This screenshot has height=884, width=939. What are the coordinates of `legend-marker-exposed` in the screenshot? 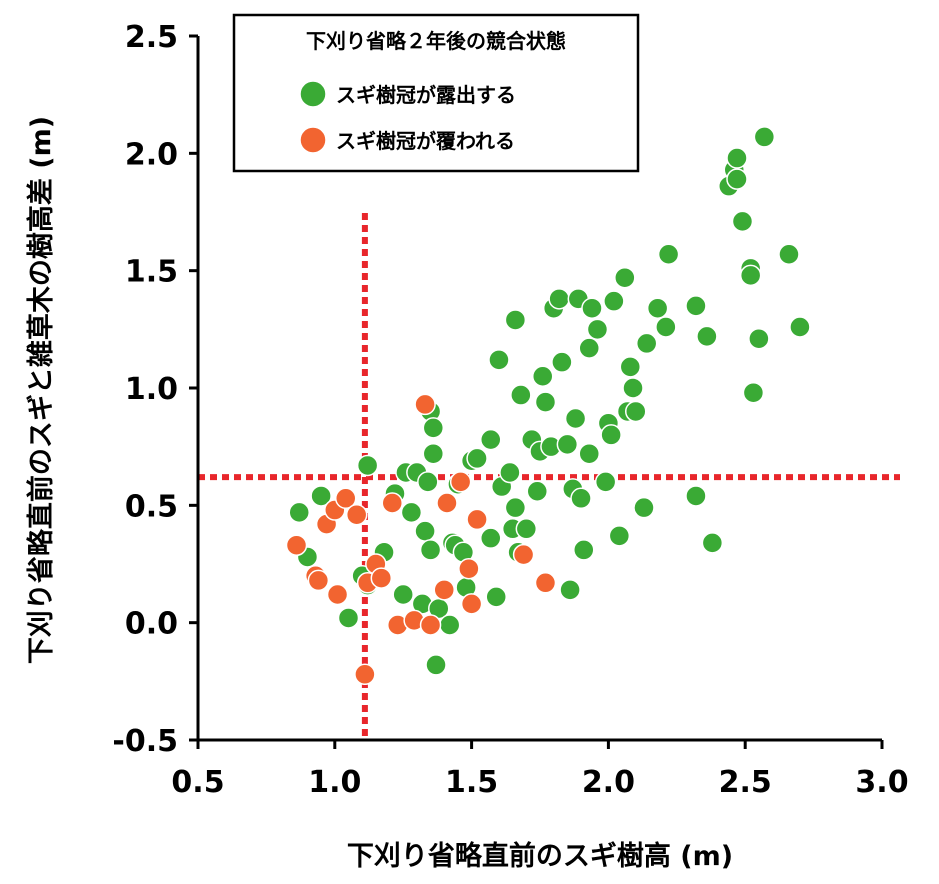 It's located at (313, 94).